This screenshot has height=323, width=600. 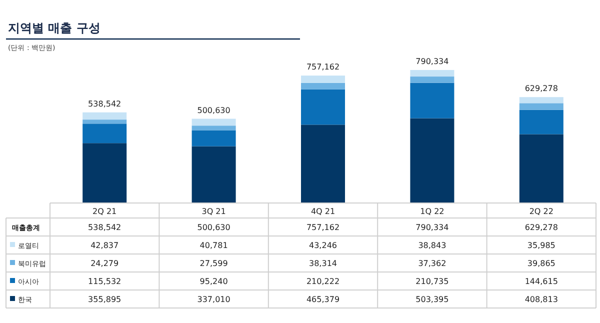 What do you see at coordinates (105, 227) in the screenshot?
I see `text: 538,542` at bounding box center [105, 227].